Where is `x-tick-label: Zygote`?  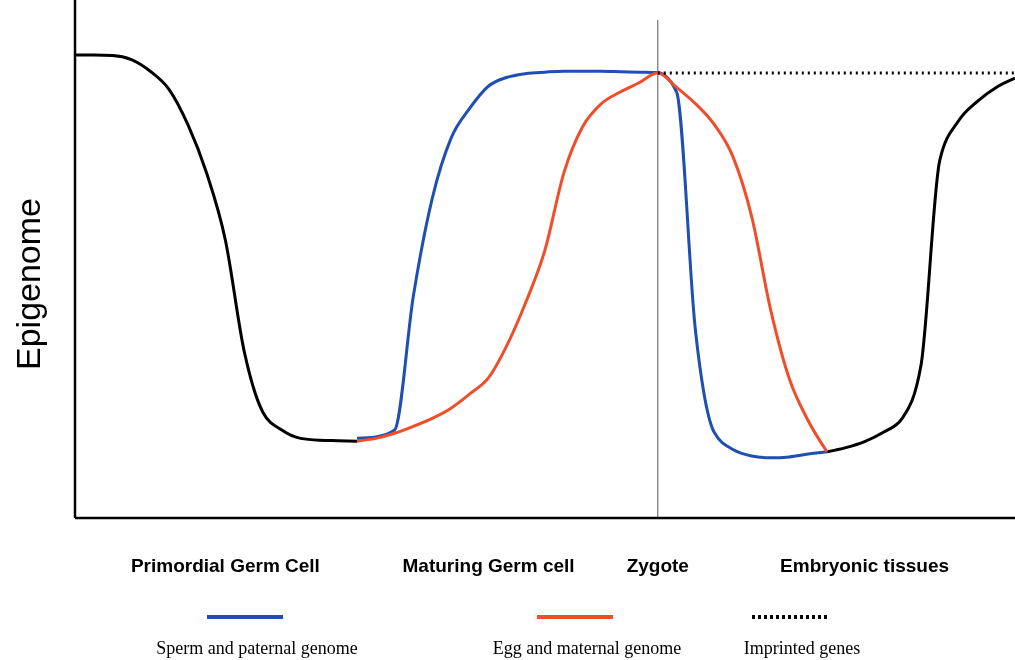
x-tick-label: Zygote is located at coordinates (657, 565).